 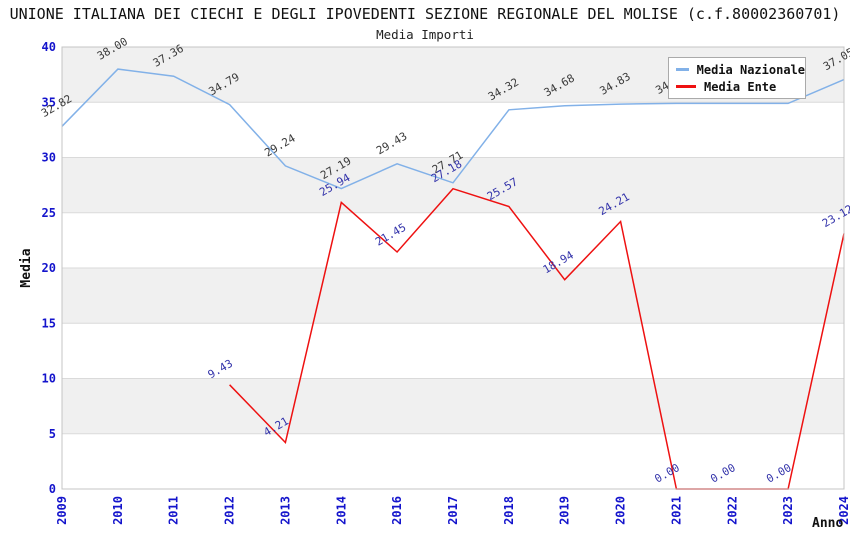 I want to click on value-label: 29.24, so click(x=280, y=145).